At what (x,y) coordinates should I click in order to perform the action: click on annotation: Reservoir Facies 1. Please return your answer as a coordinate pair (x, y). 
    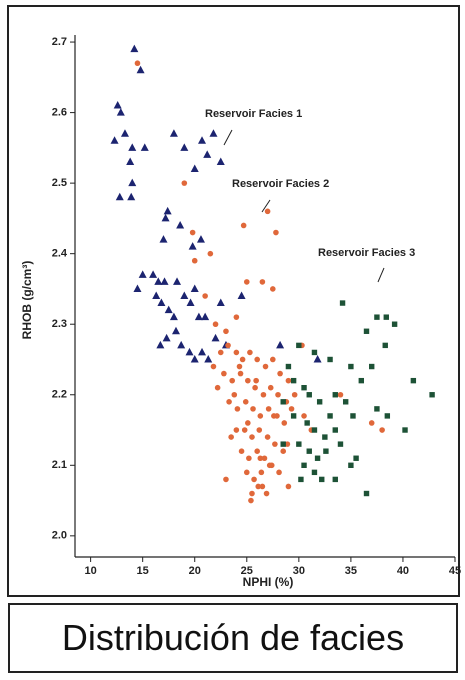
    Looking at the image, I should click on (253, 114).